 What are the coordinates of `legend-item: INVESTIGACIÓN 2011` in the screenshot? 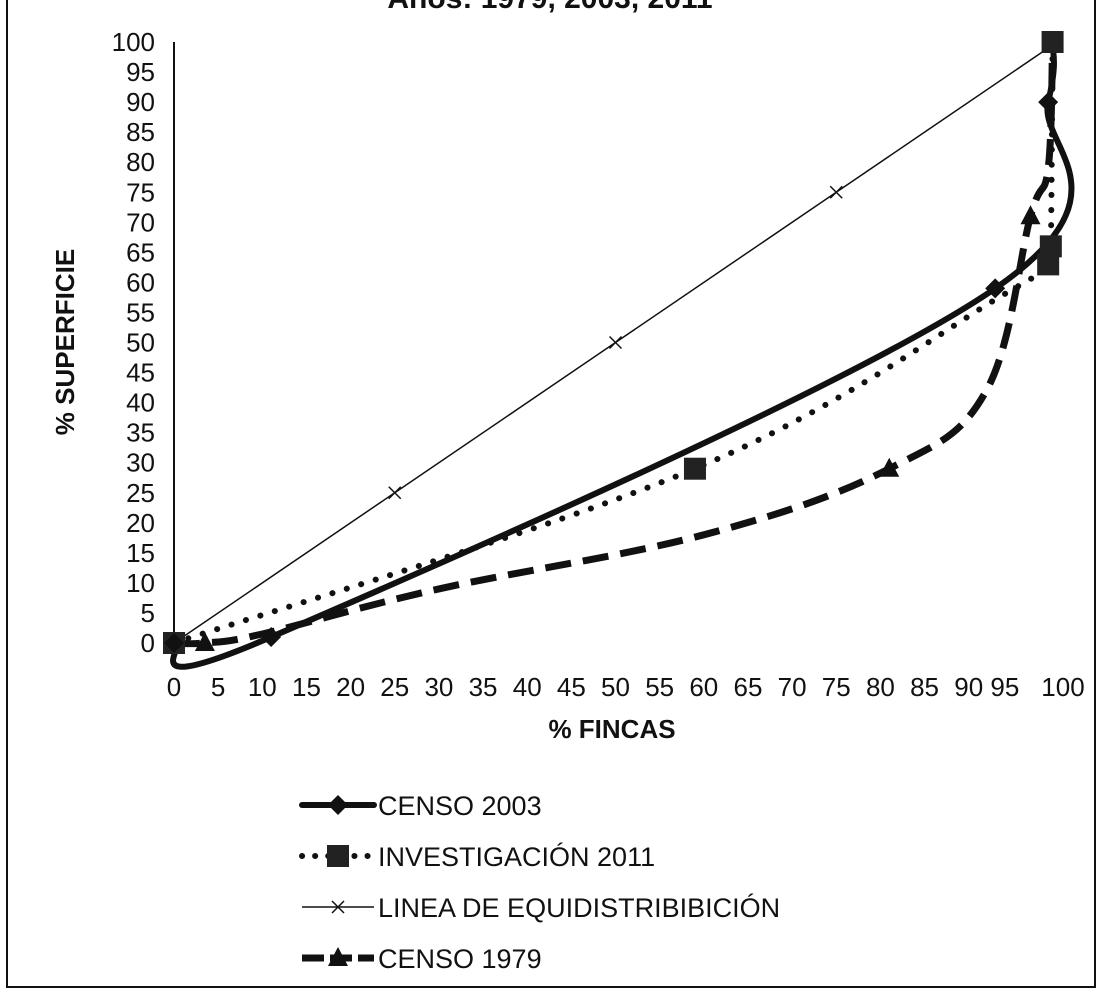 It's located at (477, 856).